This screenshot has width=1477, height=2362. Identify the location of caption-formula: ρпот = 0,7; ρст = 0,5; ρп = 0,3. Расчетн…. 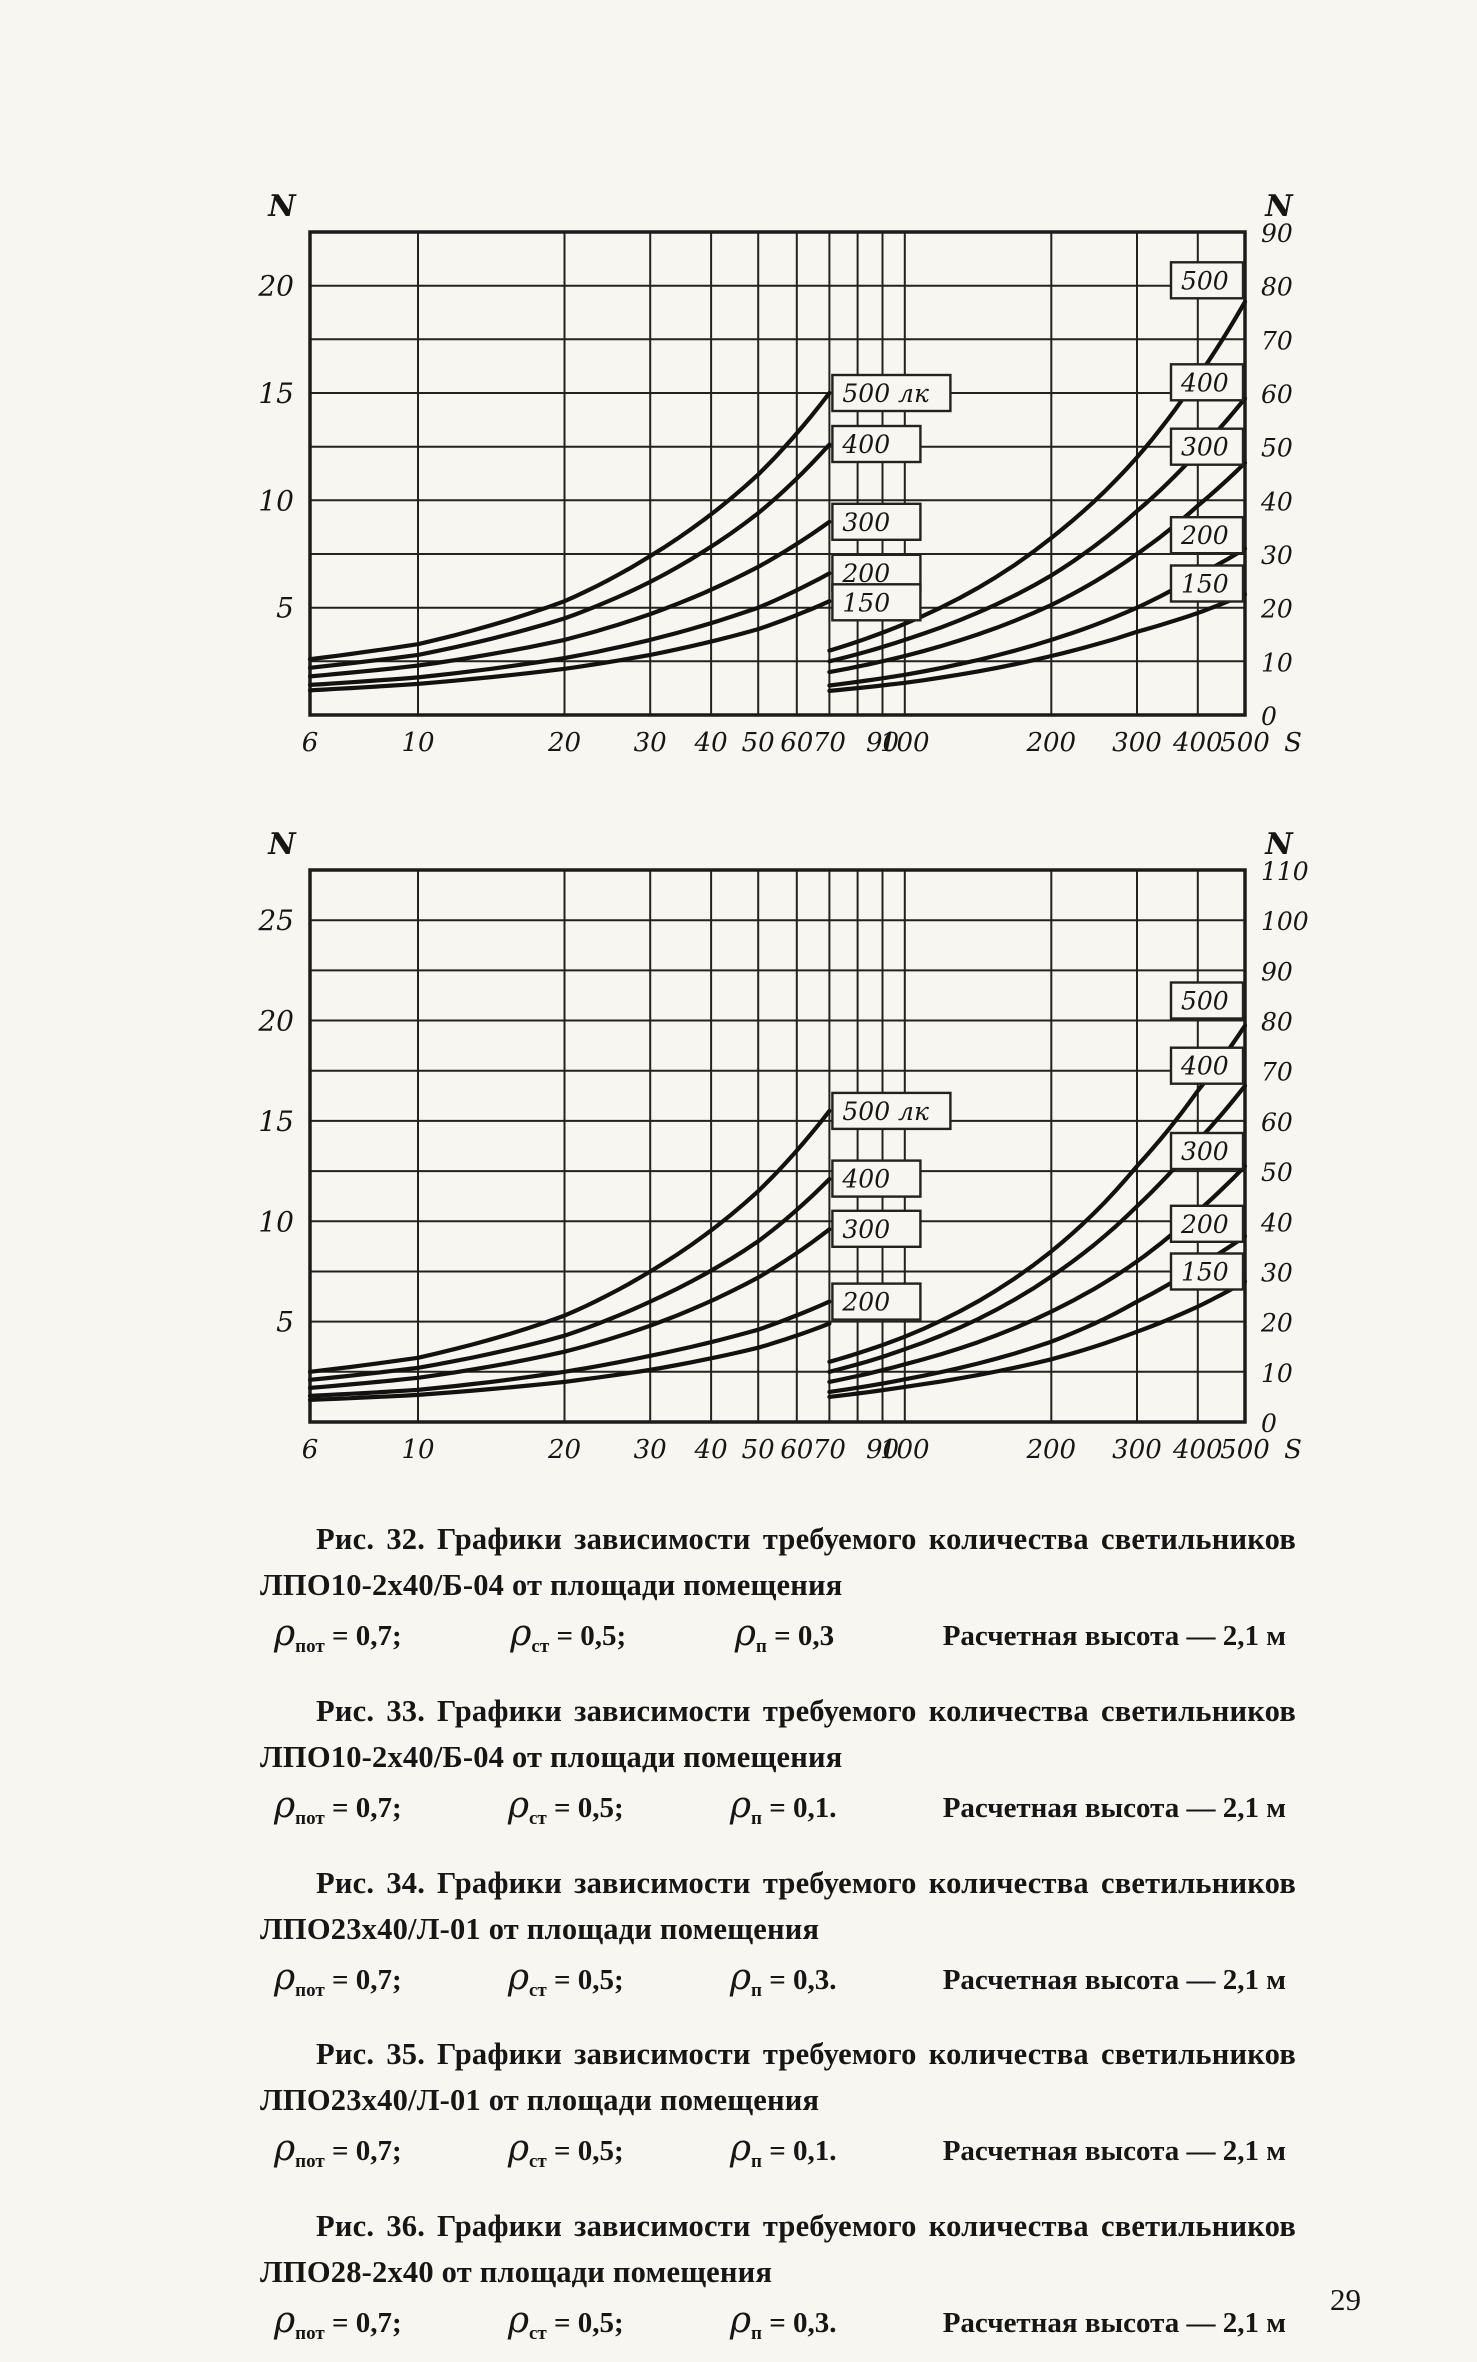
(778, 1984).